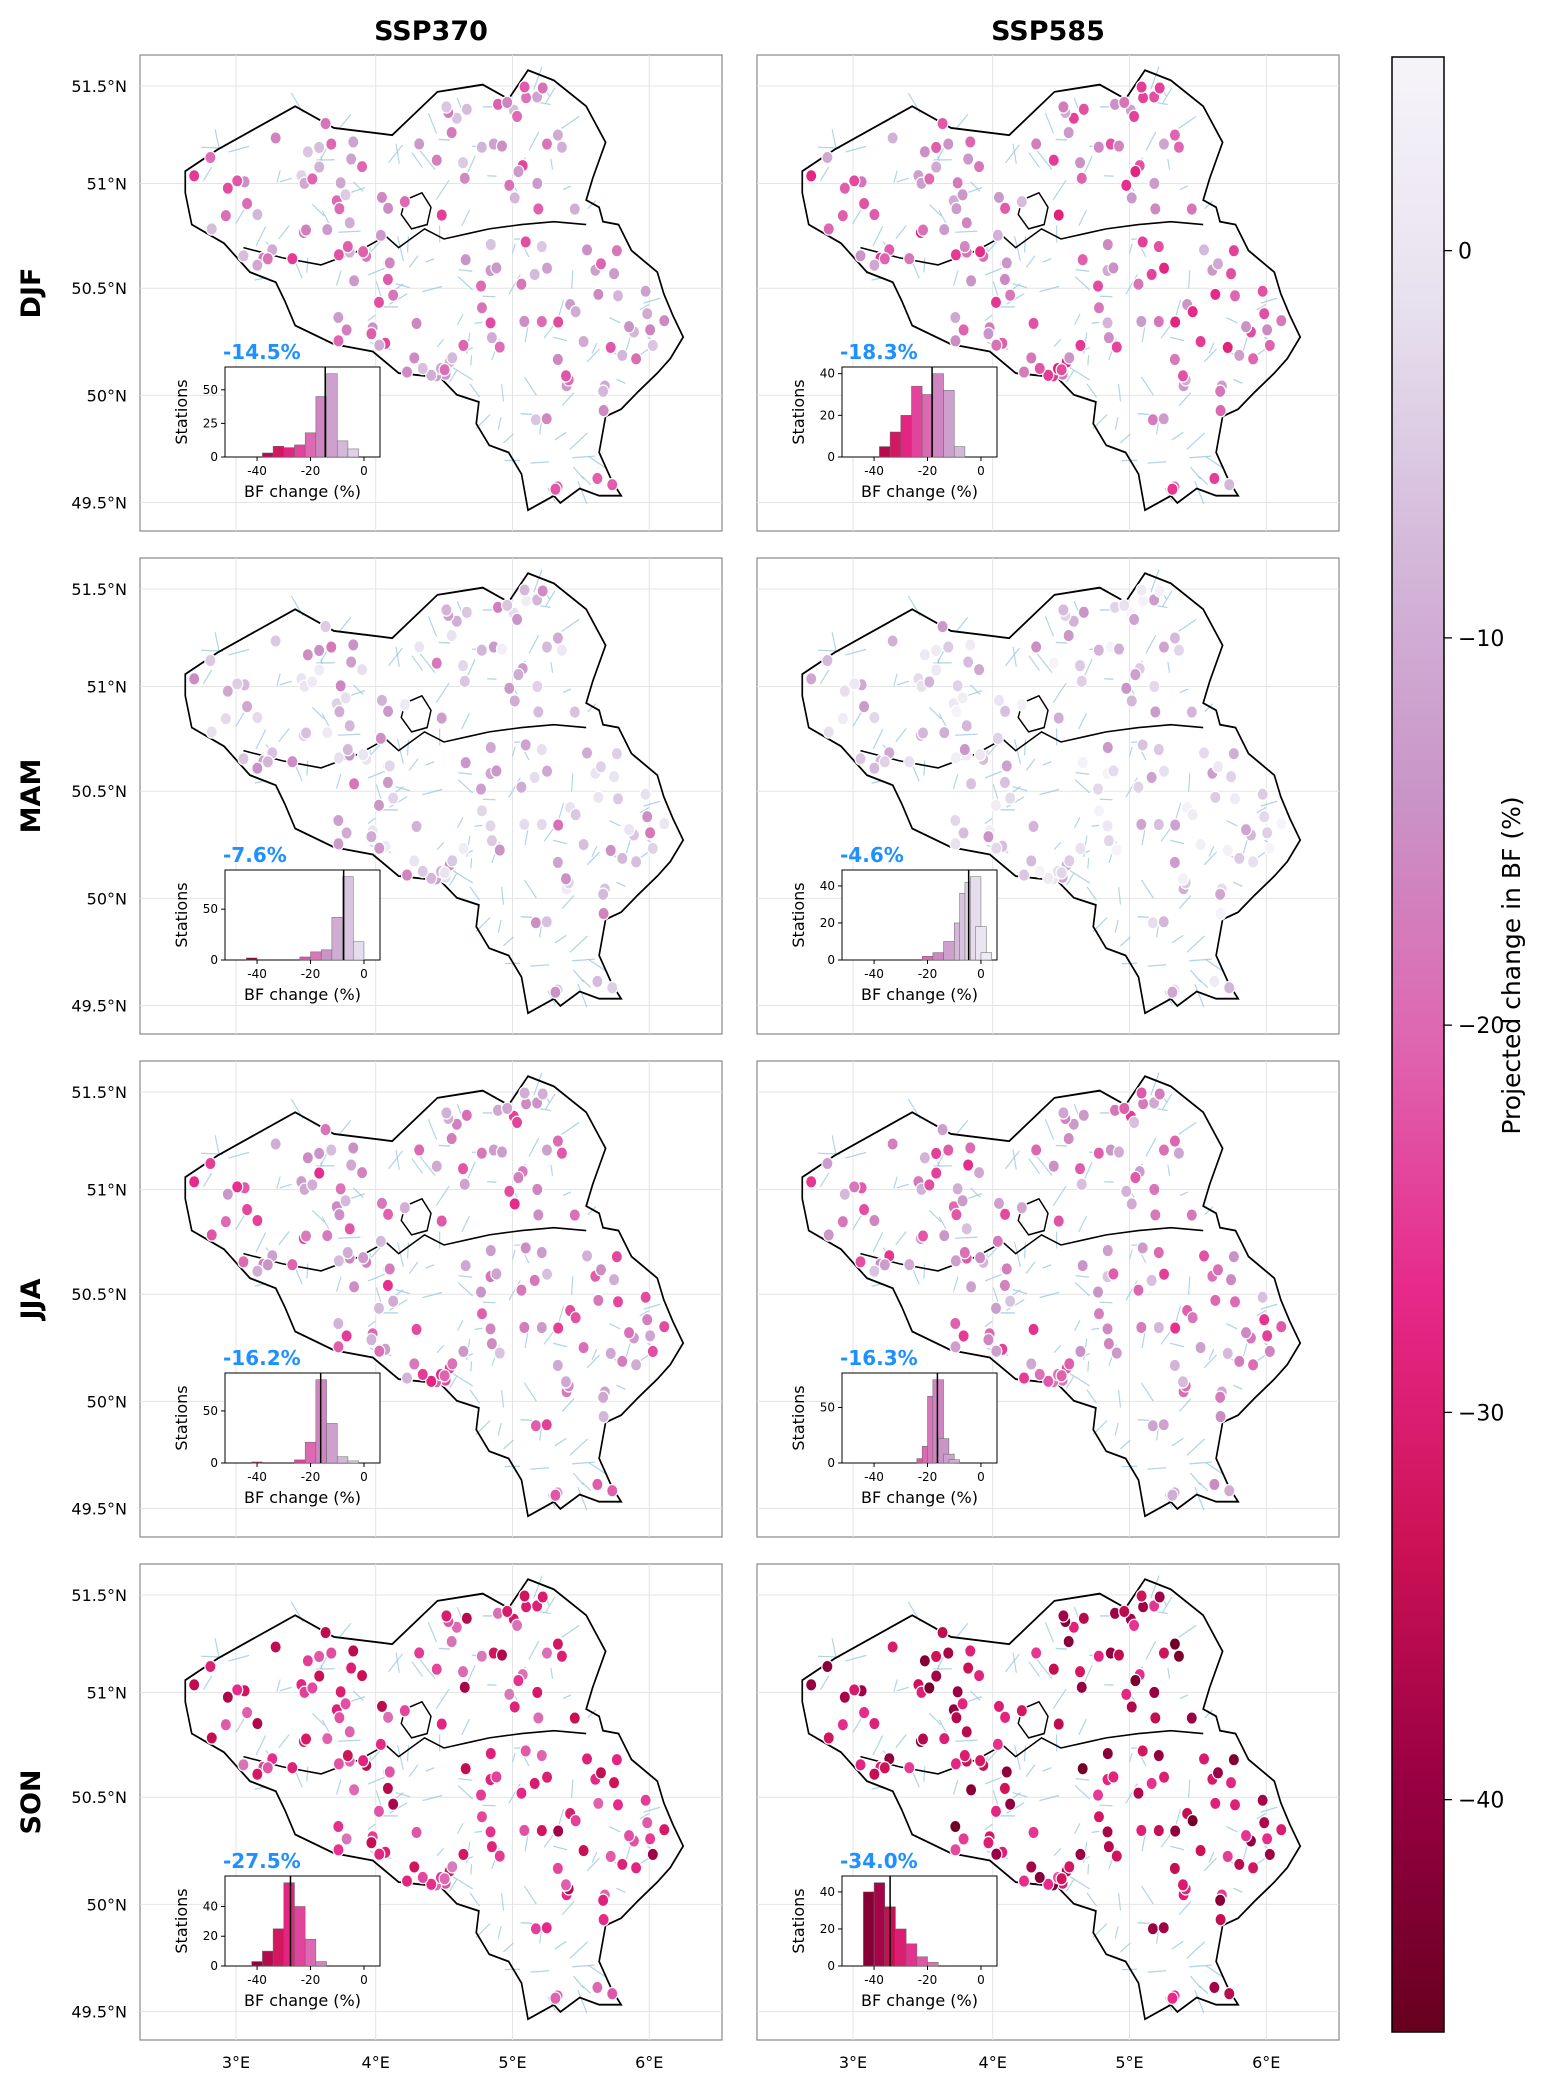  Describe the element at coordinates (827, 374) in the screenshot. I see `inset-ytick-label: 40` at that location.